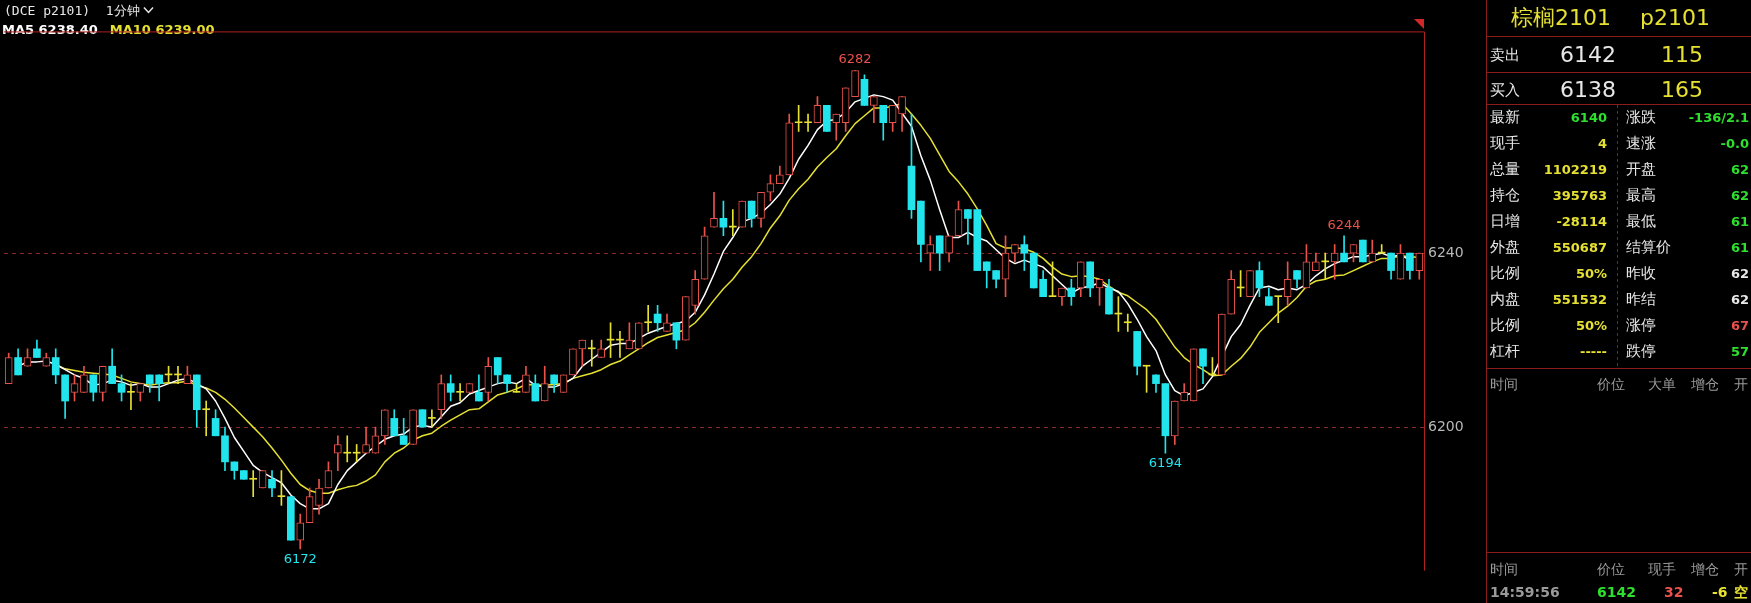  I want to click on text: 涨停, so click(1641, 324).